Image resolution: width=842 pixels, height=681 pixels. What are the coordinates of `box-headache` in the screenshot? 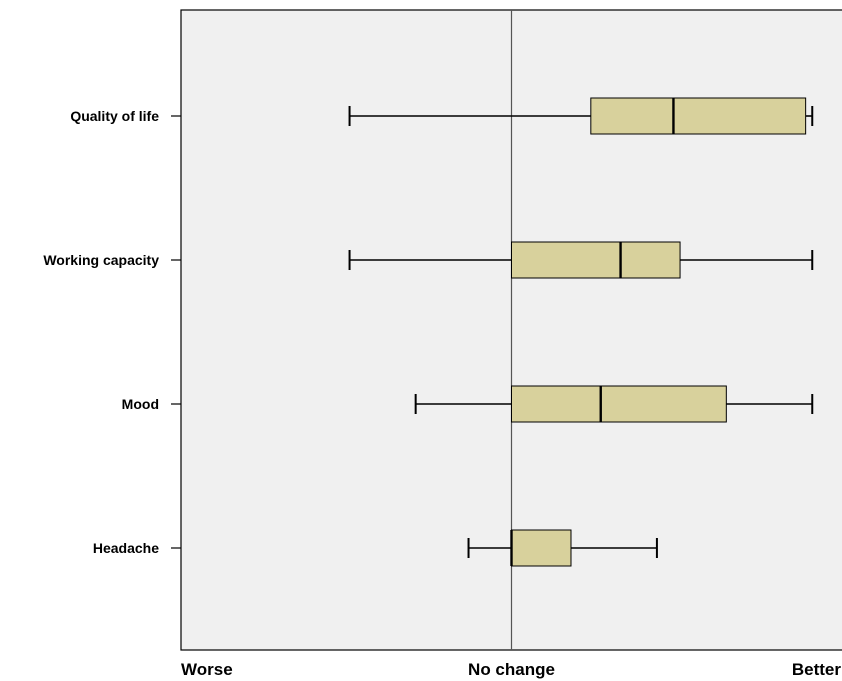 It's located at (562, 548).